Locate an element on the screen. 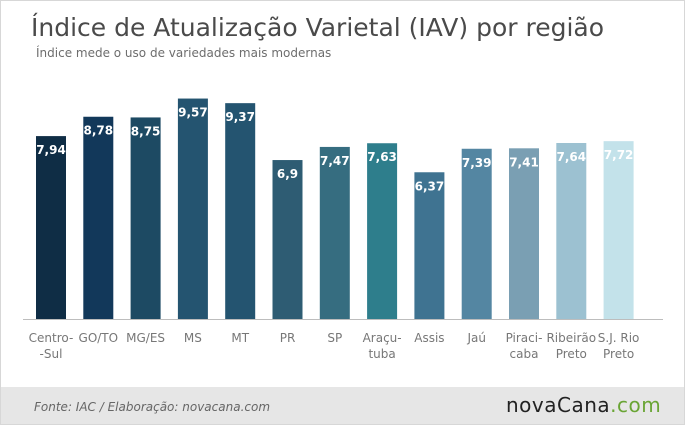  x-tick-label: Piraci-caba is located at coordinates (524, 346).